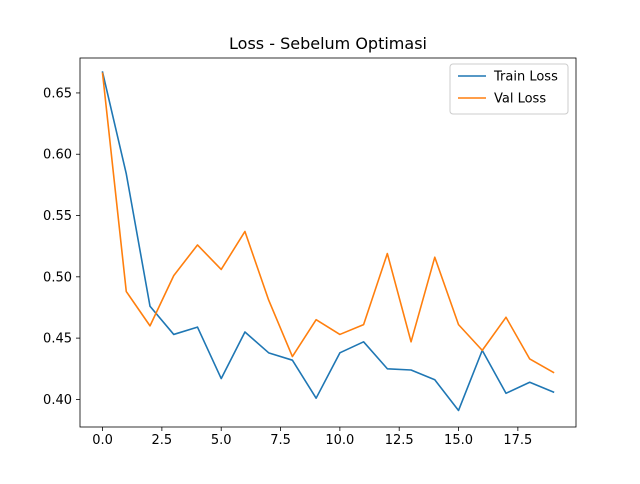 This screenshot has width=640, height=484. I want to click on x-tick-label: 2.5, so click(162, 440).